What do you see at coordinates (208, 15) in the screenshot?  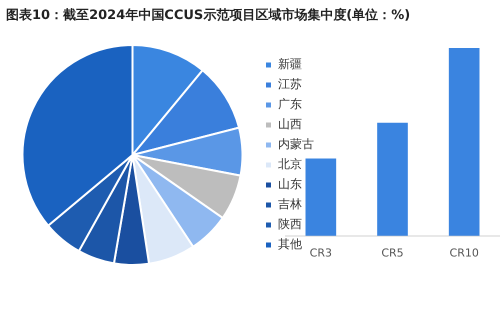 I see `chart-title: 图表10：截至2024年中国CCUS示范项目区域市场集中度(单位：%)` at bounding box center [208, 15].